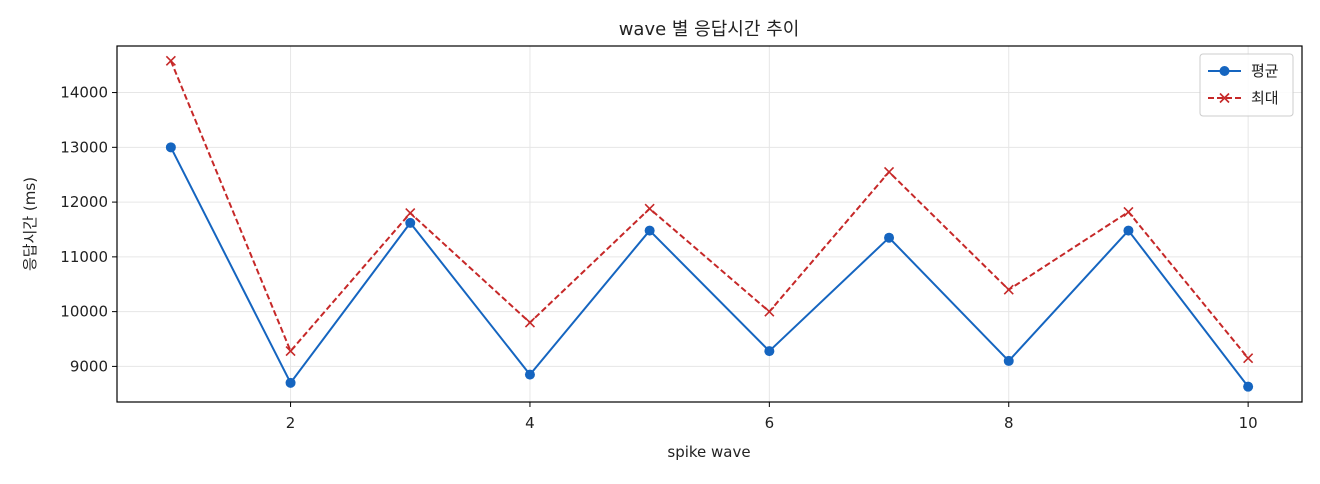  I want to click on legend-marker-avg, so click(1224, 71).